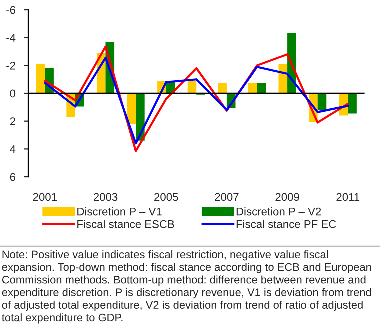 This screenshot has width=380, height=334. I want to click on y-tick-label: 2, so click(13, 122).